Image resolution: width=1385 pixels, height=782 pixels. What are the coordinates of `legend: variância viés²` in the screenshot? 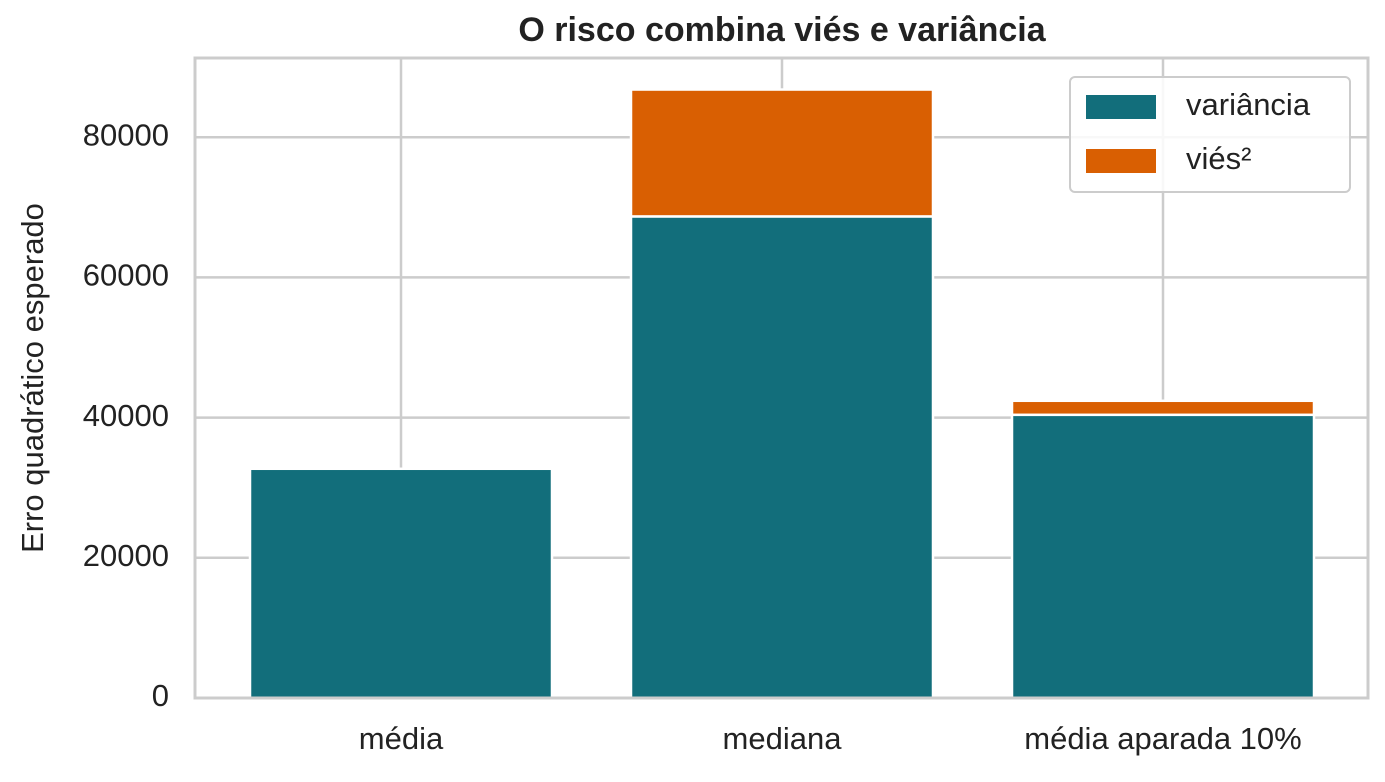 It's located at (1210, 134).